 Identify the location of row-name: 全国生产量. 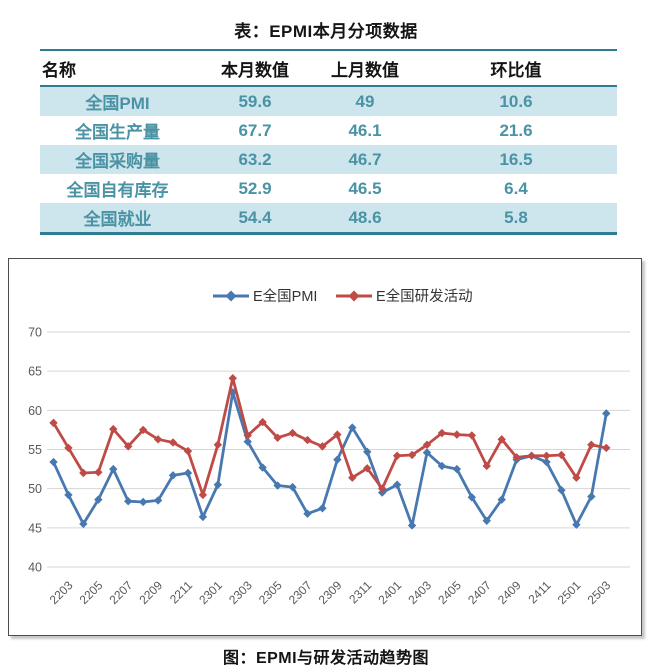
(117, 132).